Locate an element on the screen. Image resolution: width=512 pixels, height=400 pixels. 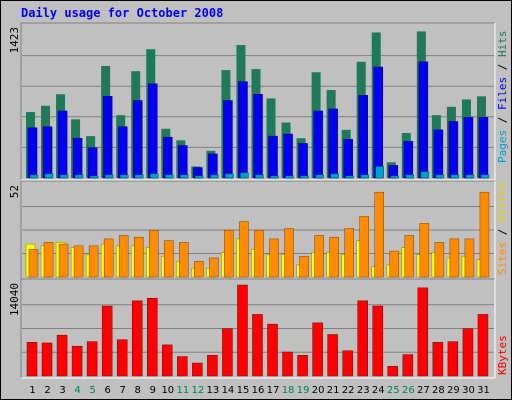
x-tick-label: 19 is located at coordinates (303, 390).